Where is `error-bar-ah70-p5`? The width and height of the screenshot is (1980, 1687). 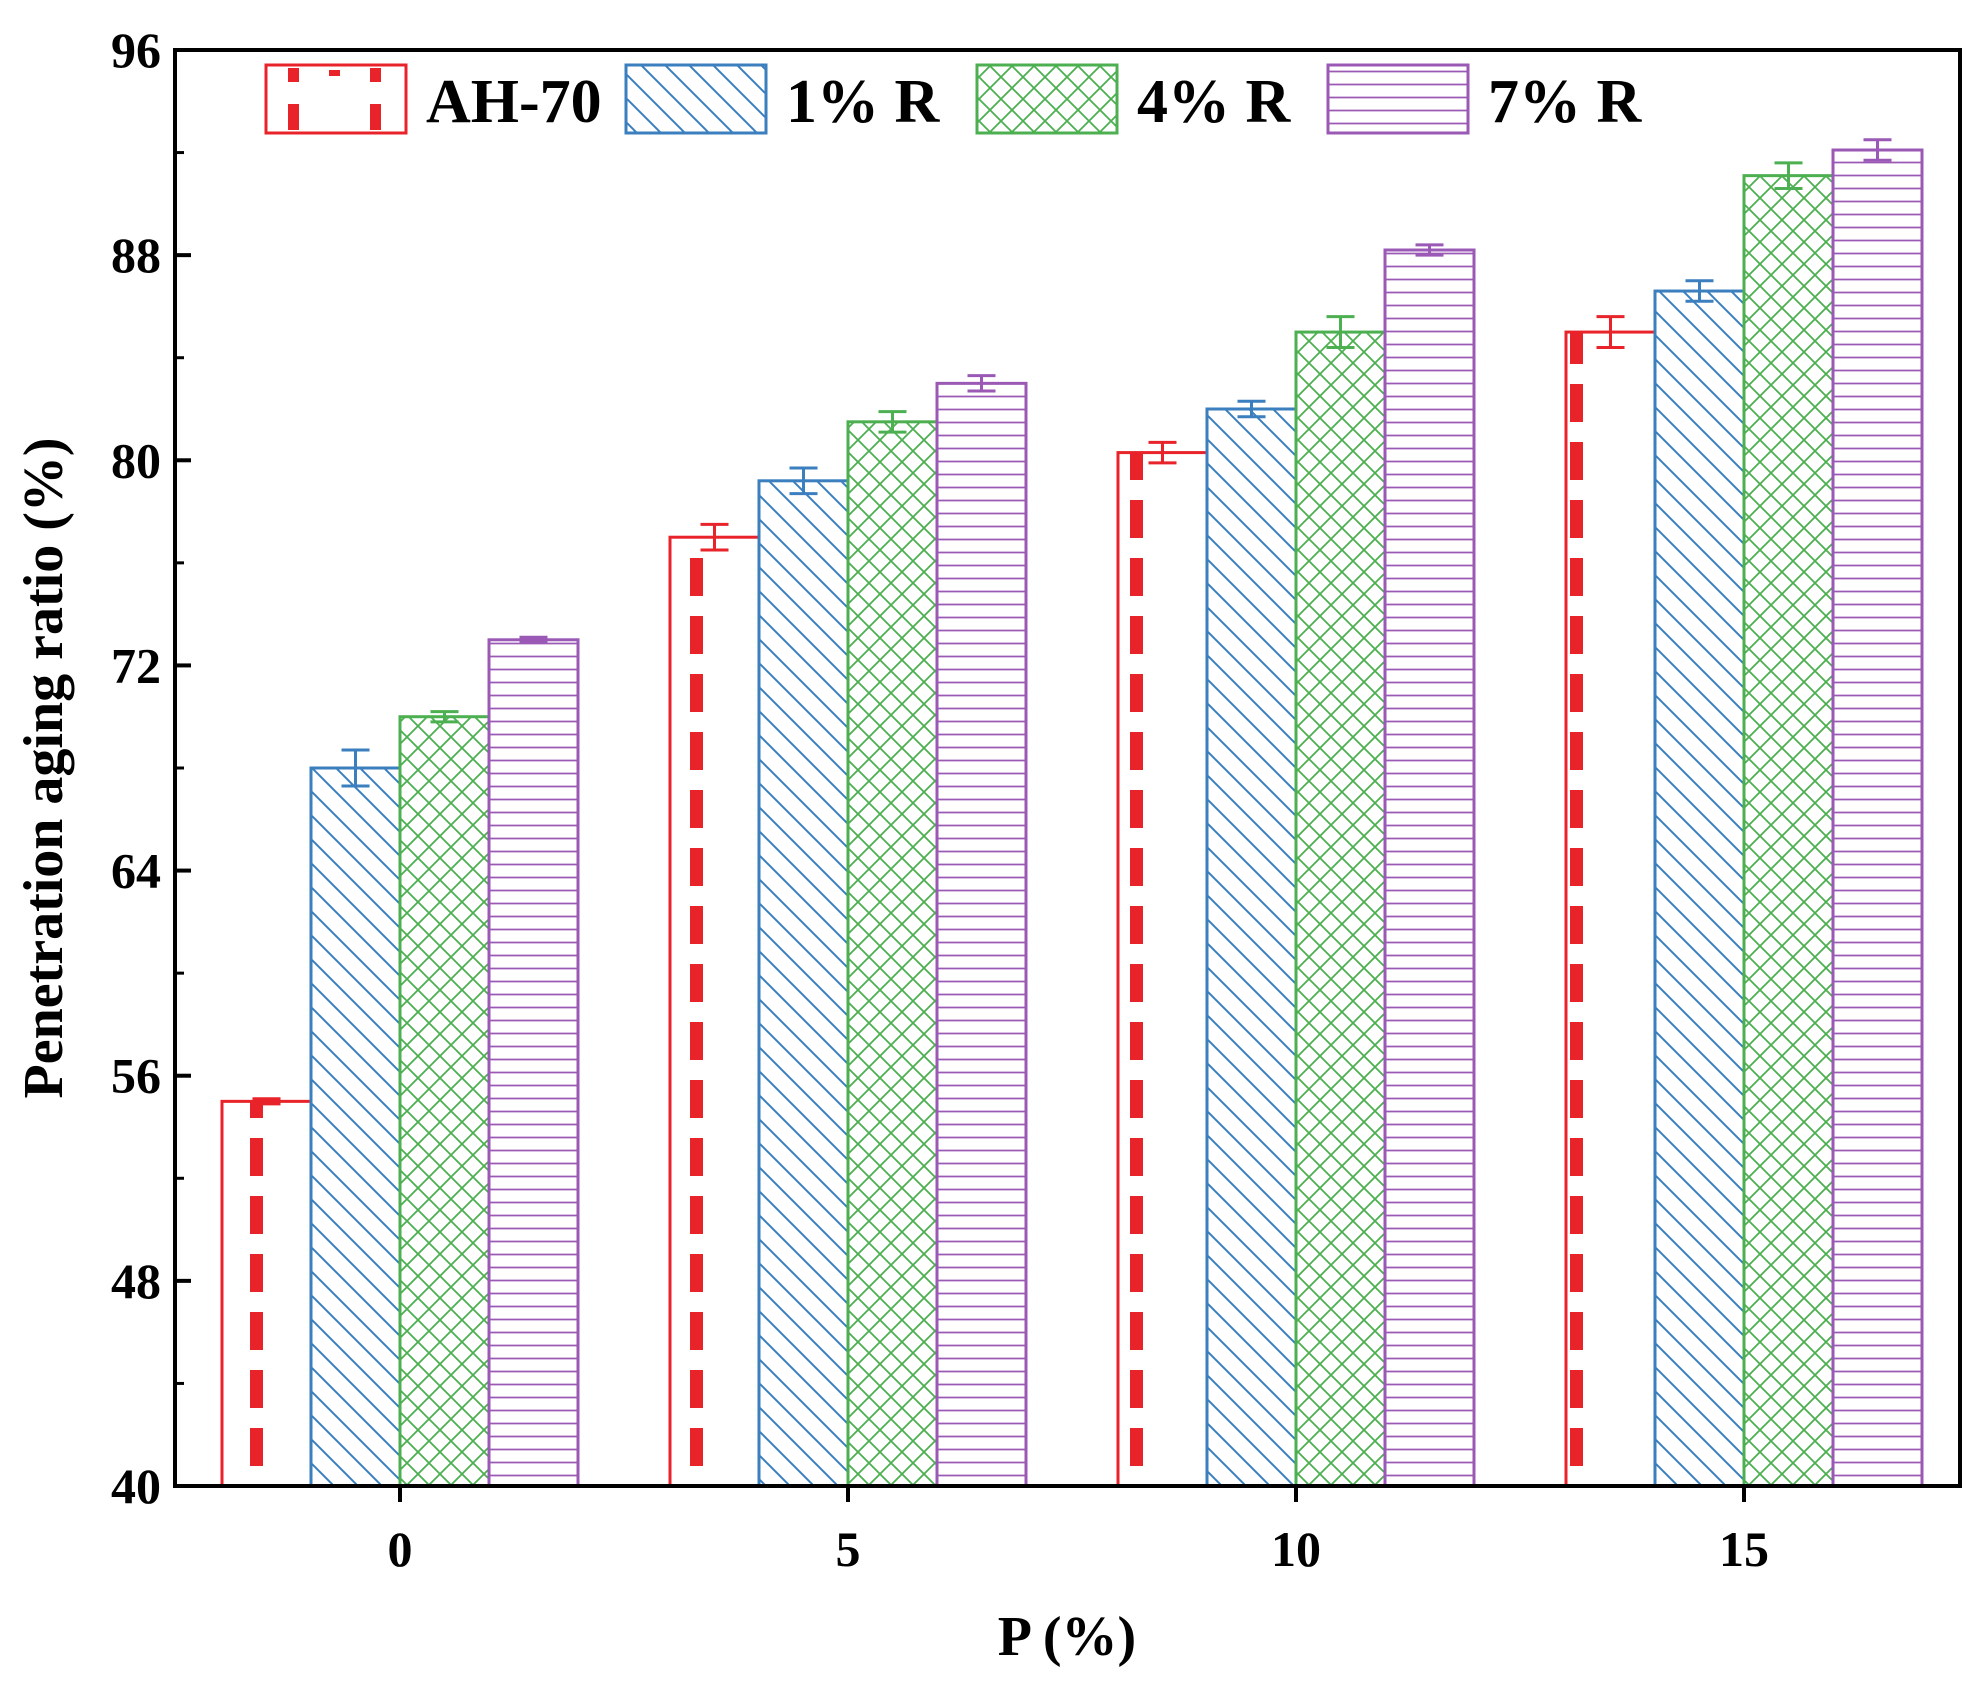
error-bar-ah70-p5 is located at coordinates (714, 537).